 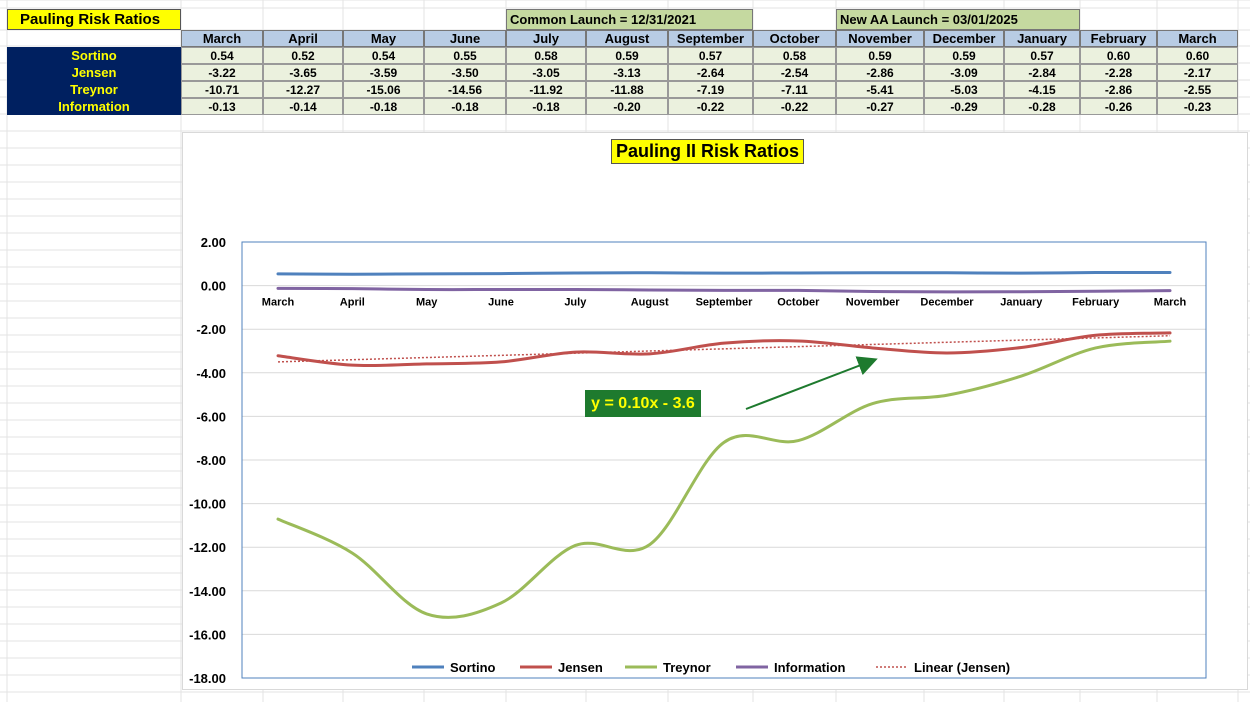 What do you see at coordinates (880, 106) in the screenshot?
I see `table-cell: -0.27` at bounding box center [880, 106].